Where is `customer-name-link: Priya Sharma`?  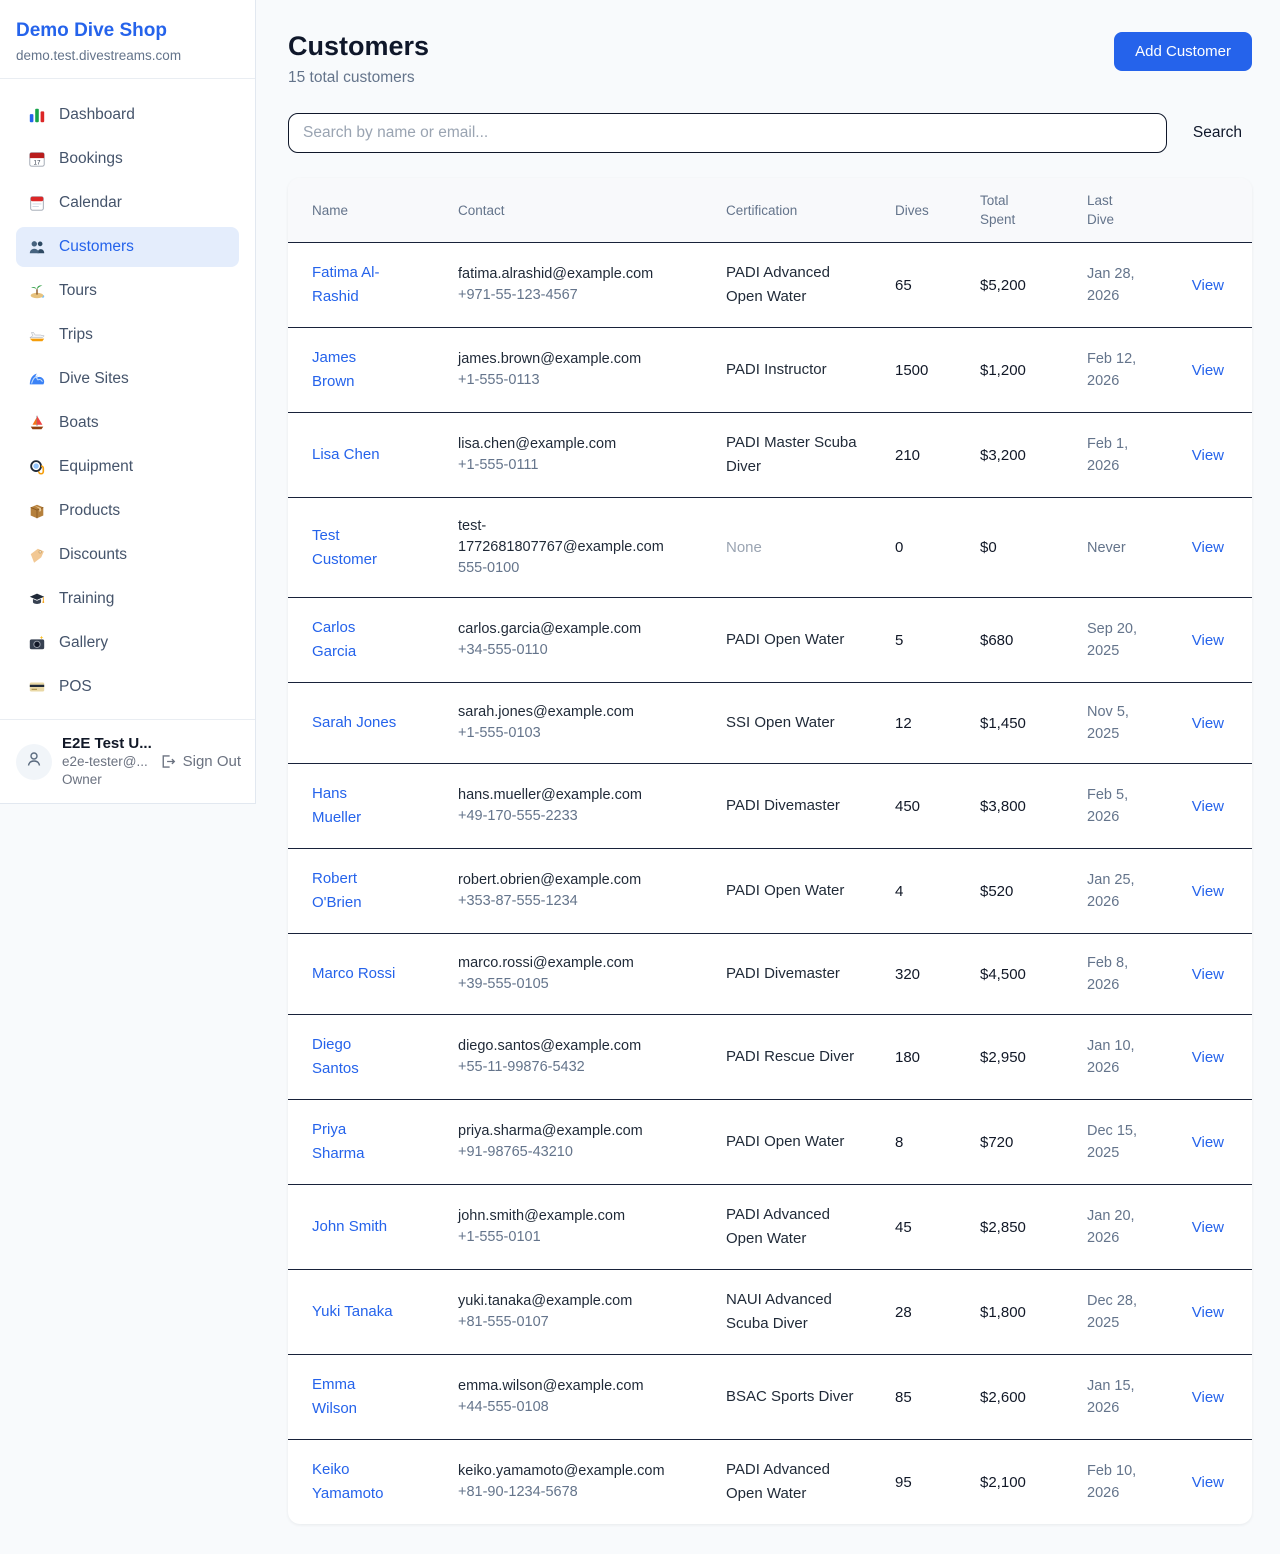
customer-name-link: Priya Sharma is located at coordinates (338, 1141).